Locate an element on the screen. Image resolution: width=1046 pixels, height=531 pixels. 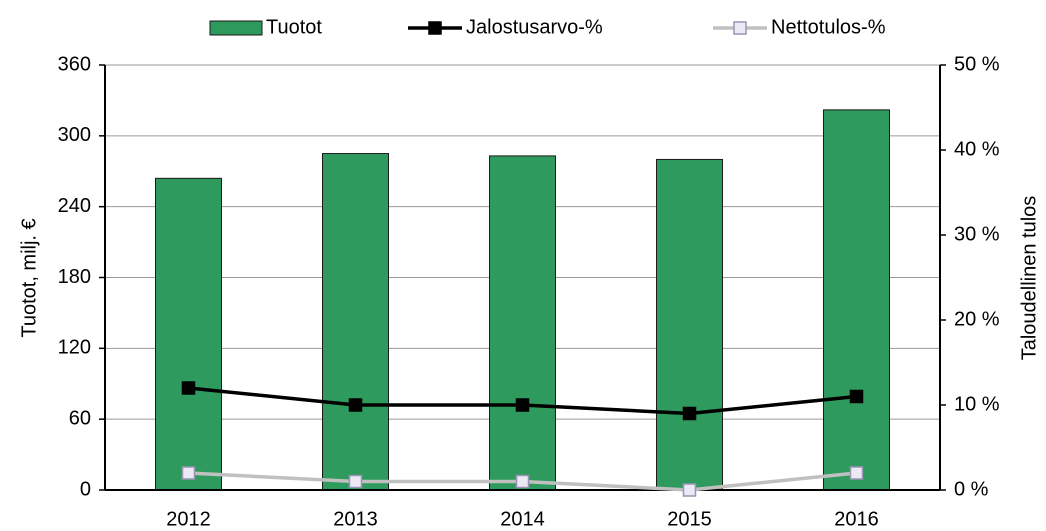
x-tick-label: 2013 is located at coordinates (355, 519).